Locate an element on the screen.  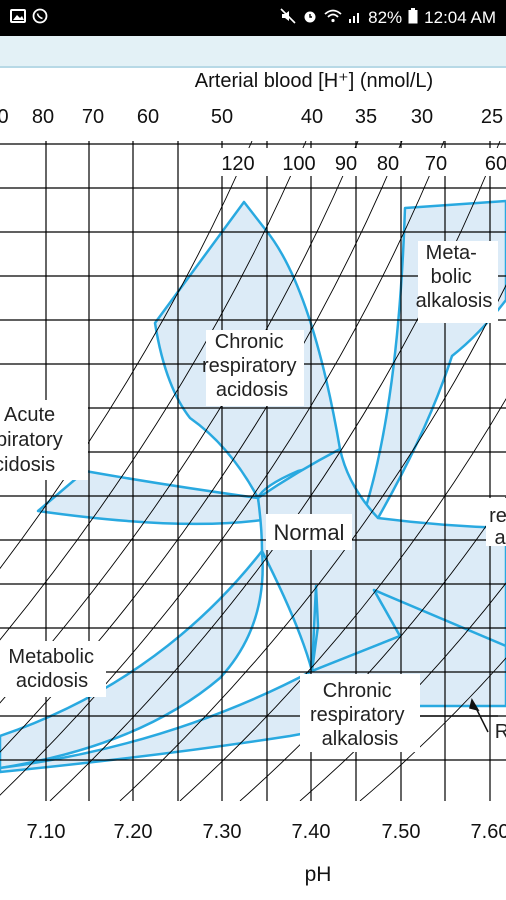
battery-icon is located at coordinates (413, 18).